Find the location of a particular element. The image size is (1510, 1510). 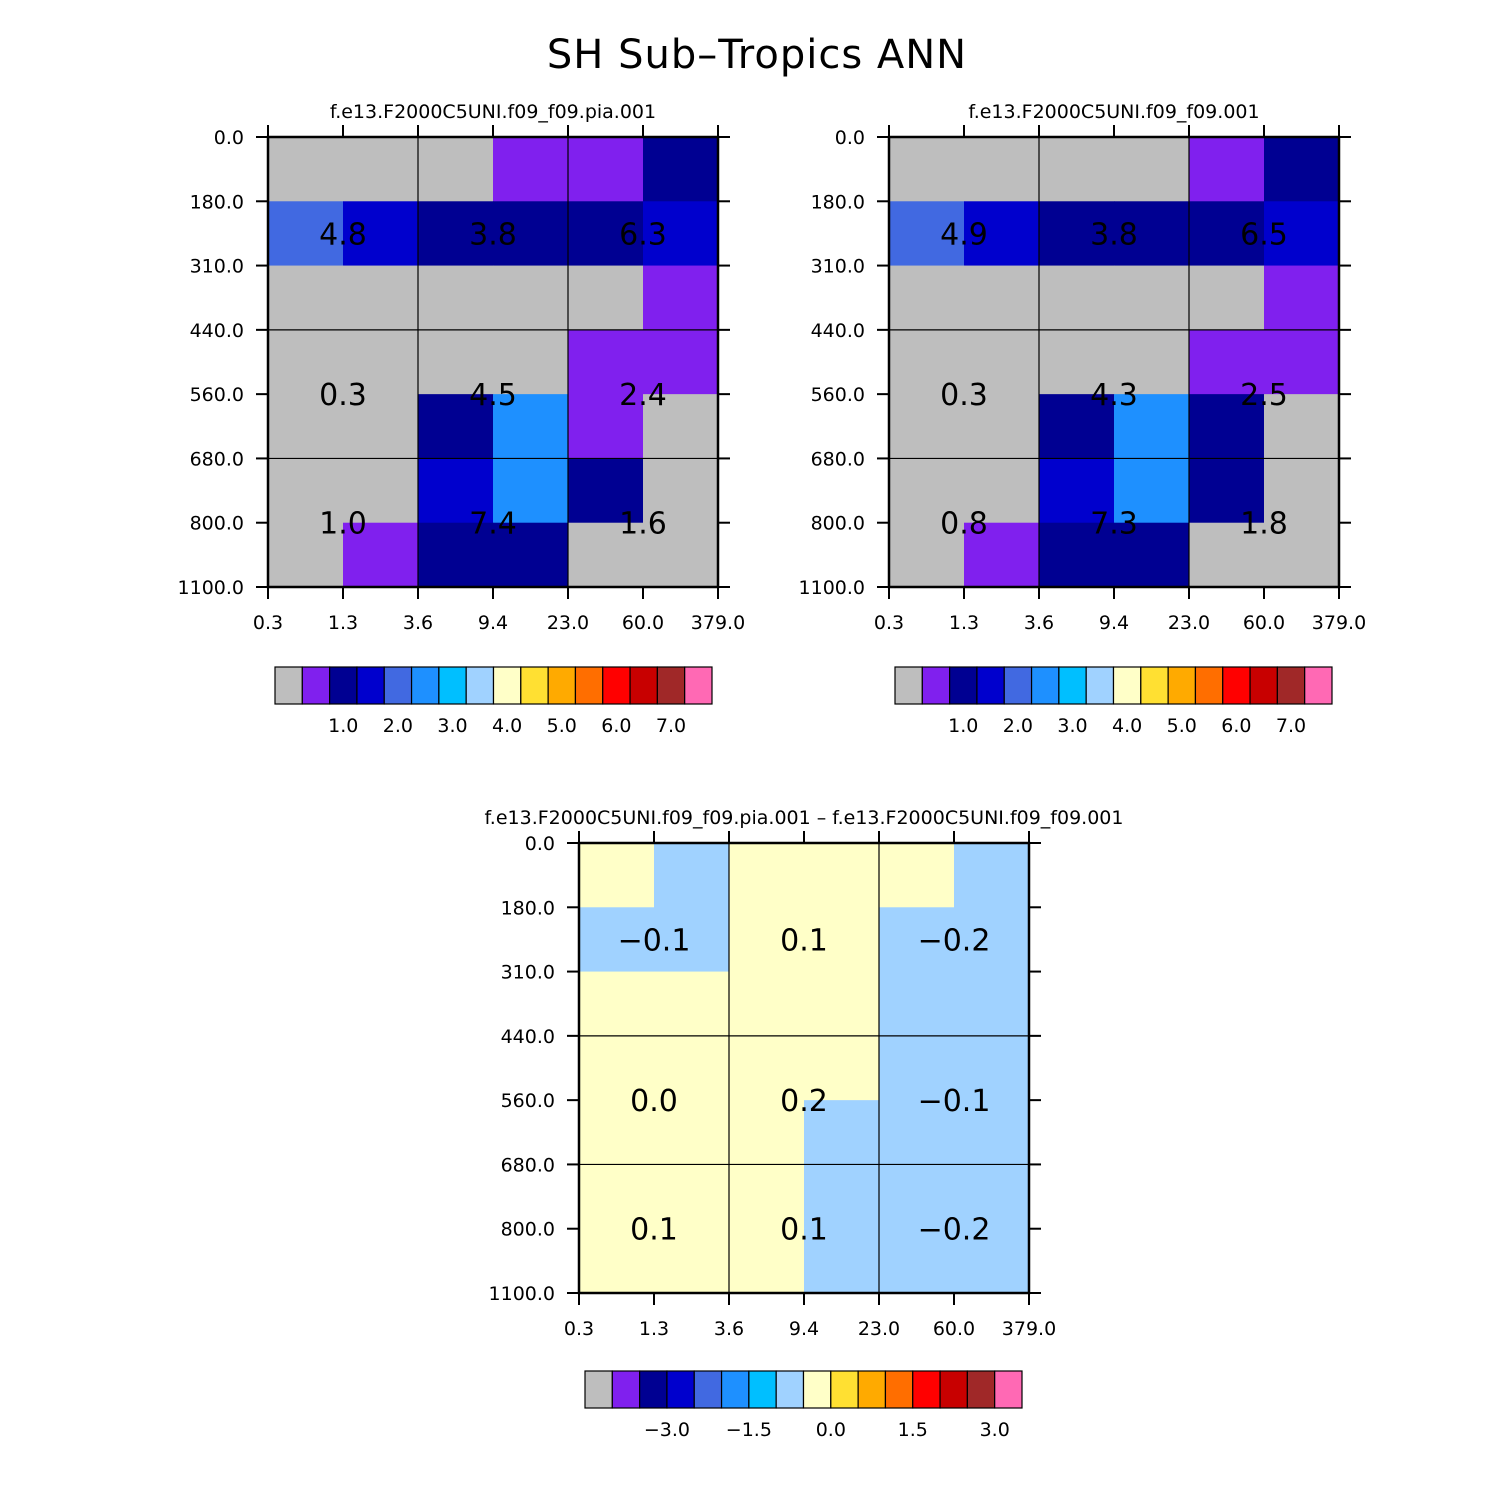

colorbar: −3.0 −1.5 0.0 1.5 3.0 is located at coordinates (803, 1405).